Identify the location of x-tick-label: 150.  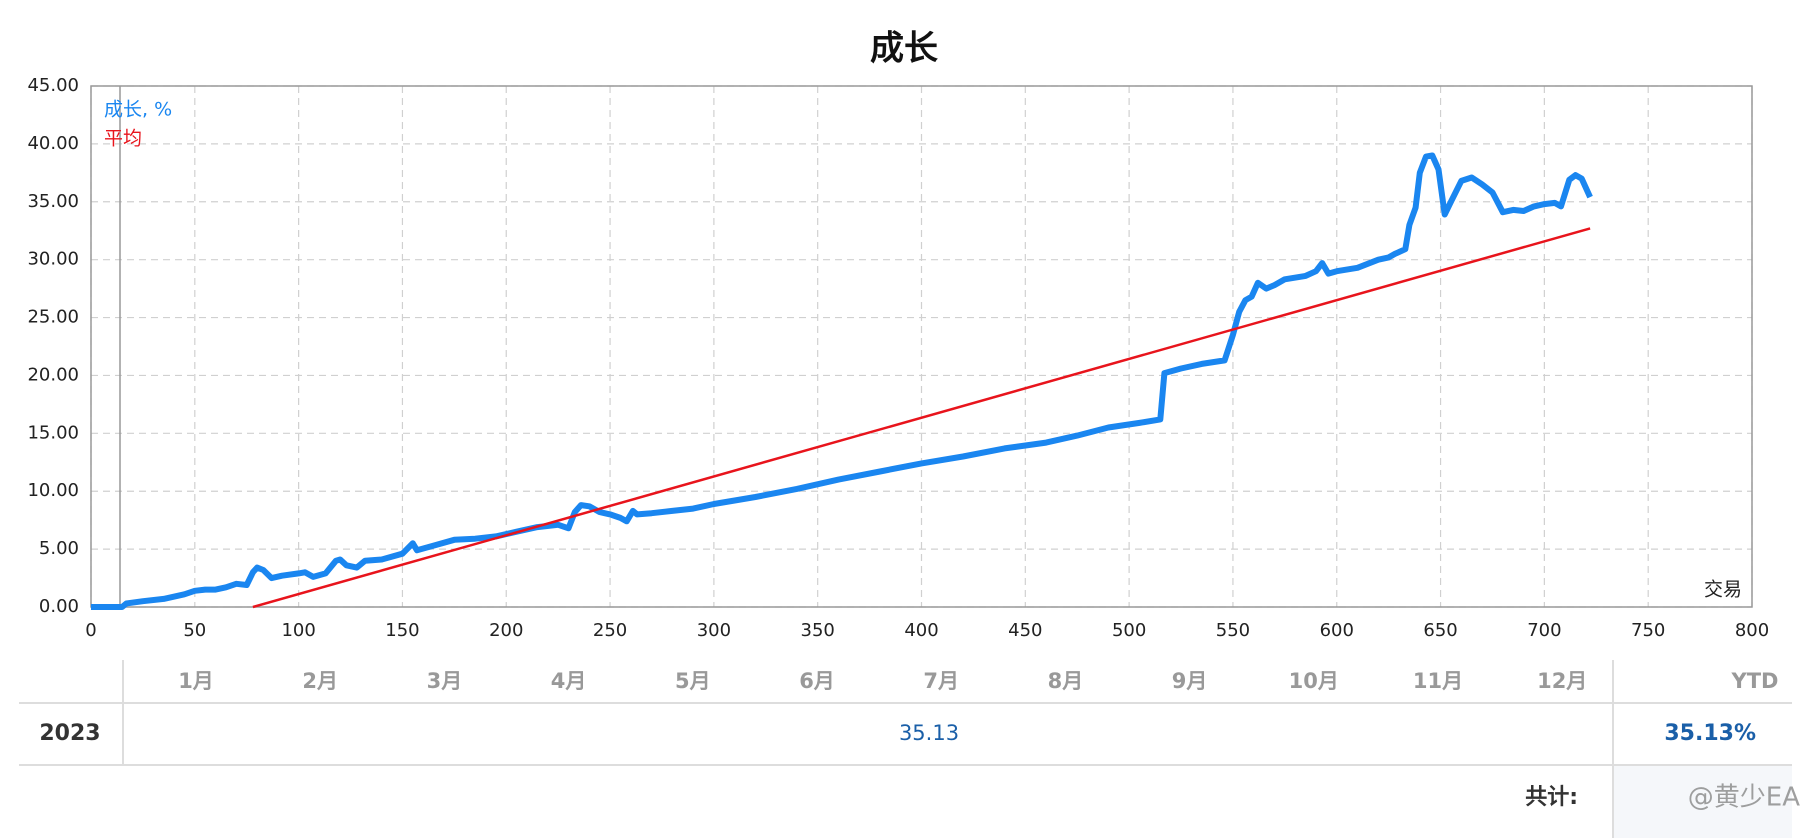
(402, 630).